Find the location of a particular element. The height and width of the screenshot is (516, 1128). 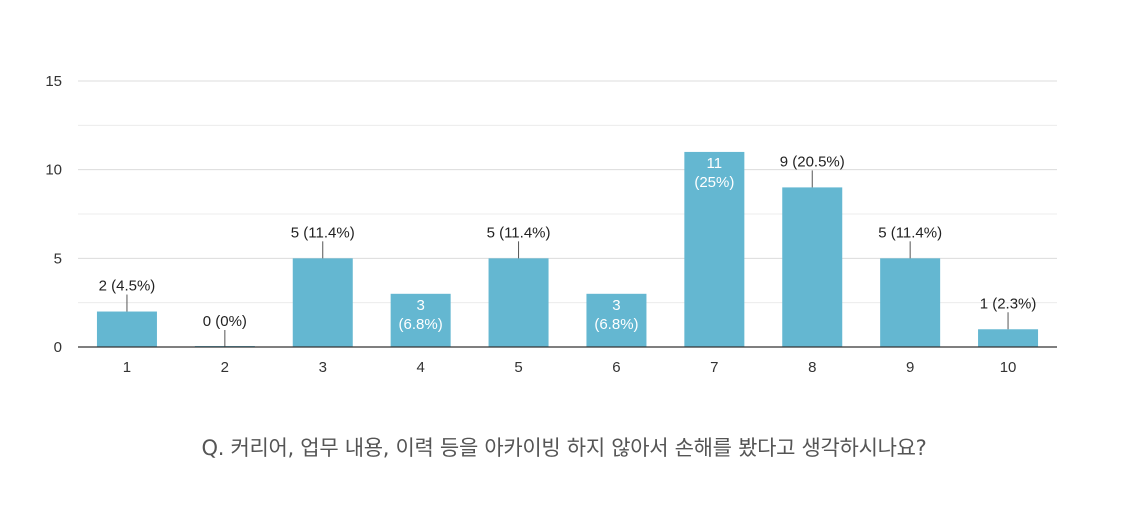

data-label: 2 (4.5%) is located at coordinates (127, 286).